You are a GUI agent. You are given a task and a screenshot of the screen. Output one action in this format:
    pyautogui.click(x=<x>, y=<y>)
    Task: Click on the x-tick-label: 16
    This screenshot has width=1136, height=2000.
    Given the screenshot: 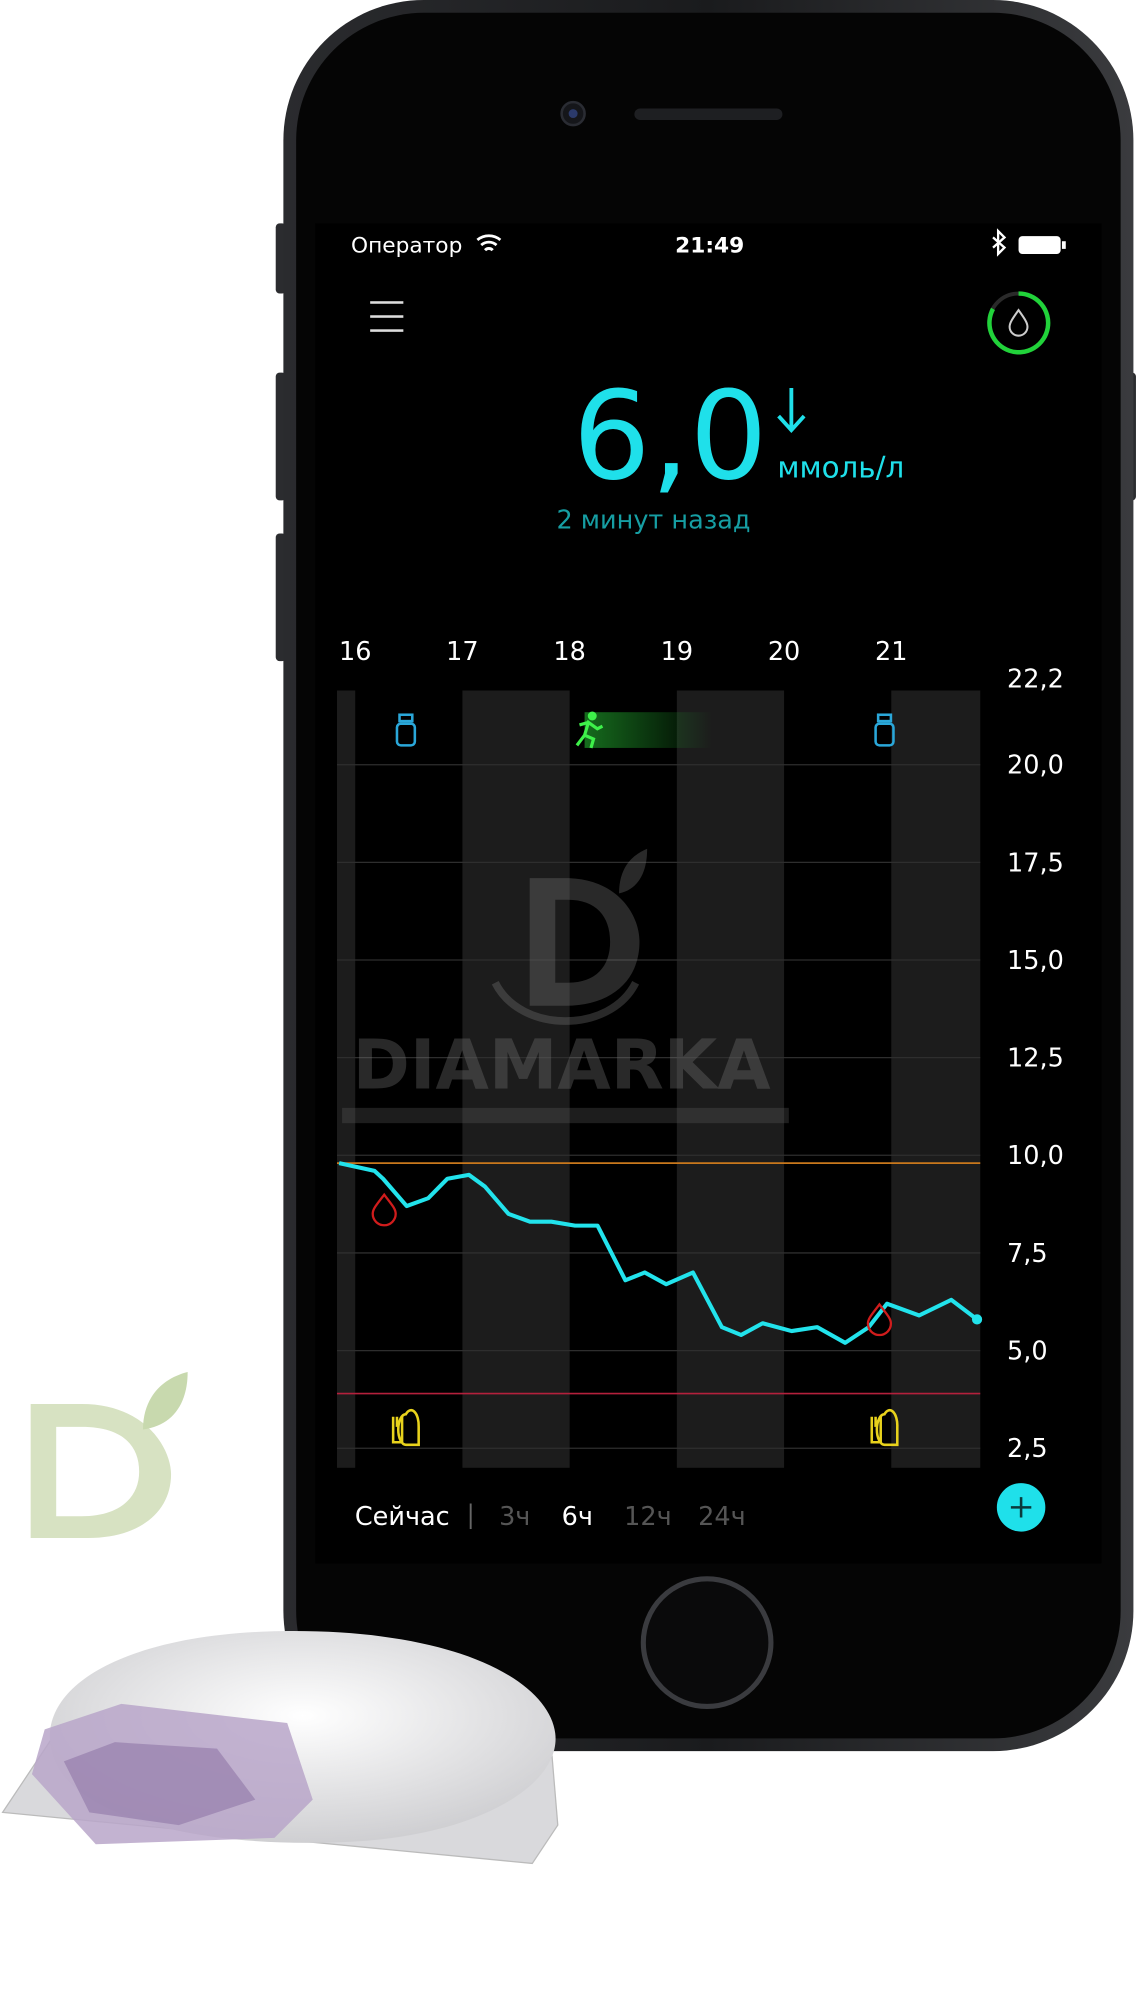 What is the action you would take?
    pyautogui.click(x=355, y=652)
    